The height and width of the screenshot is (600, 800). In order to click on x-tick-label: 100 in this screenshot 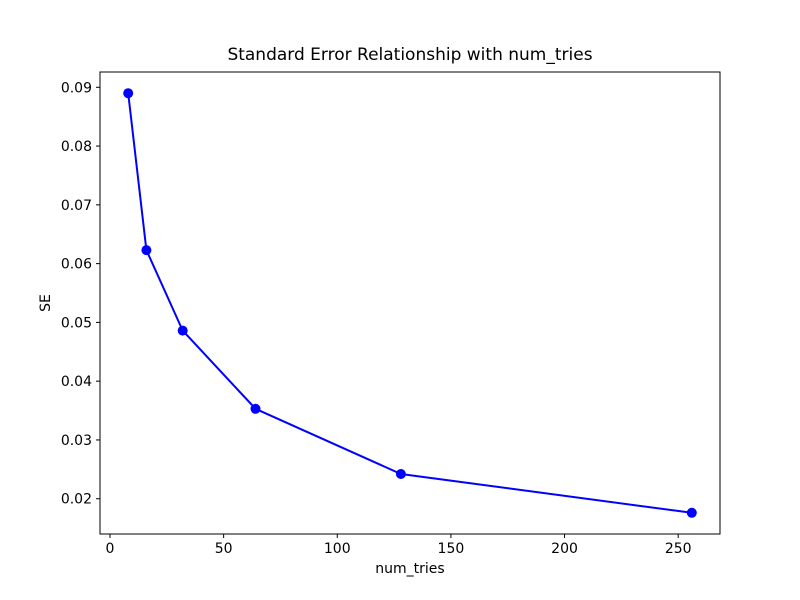, I will do `click(337, 549)`.